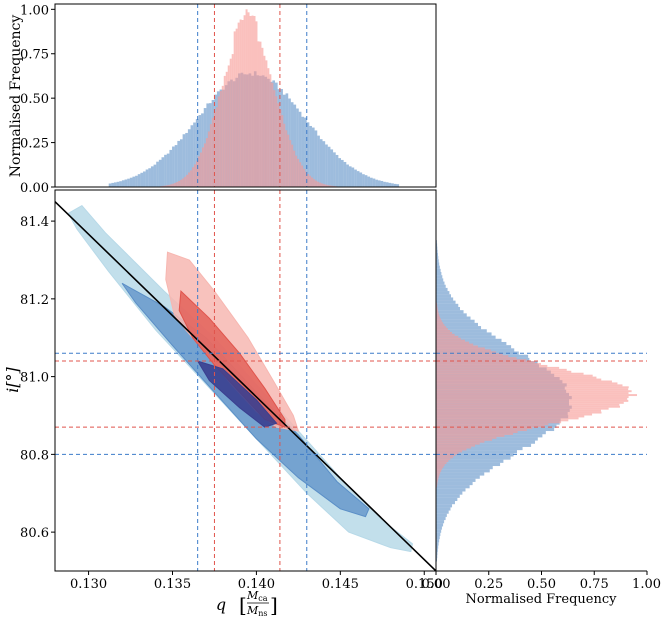 This screenshot has width=664, height=619. Describe the element at coordinates (541, 584) in the screenshot. I see `right-x-tick-label: 0.50` at that location.